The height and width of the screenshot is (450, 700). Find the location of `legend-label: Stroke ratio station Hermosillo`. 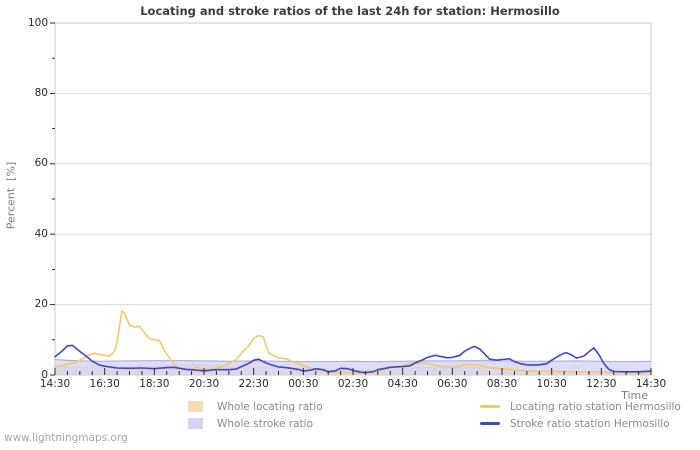

legend-label: Stroke ratio station Hermosillo is located at coordinates (590, 423).